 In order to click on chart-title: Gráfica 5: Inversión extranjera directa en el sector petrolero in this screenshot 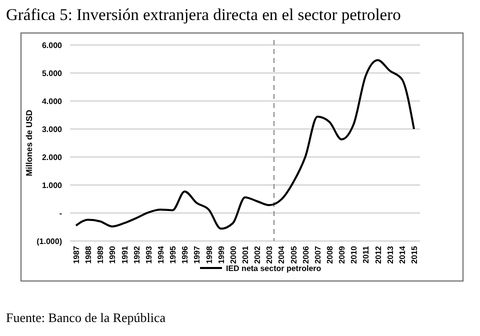, I will do `click(203, 14)`.